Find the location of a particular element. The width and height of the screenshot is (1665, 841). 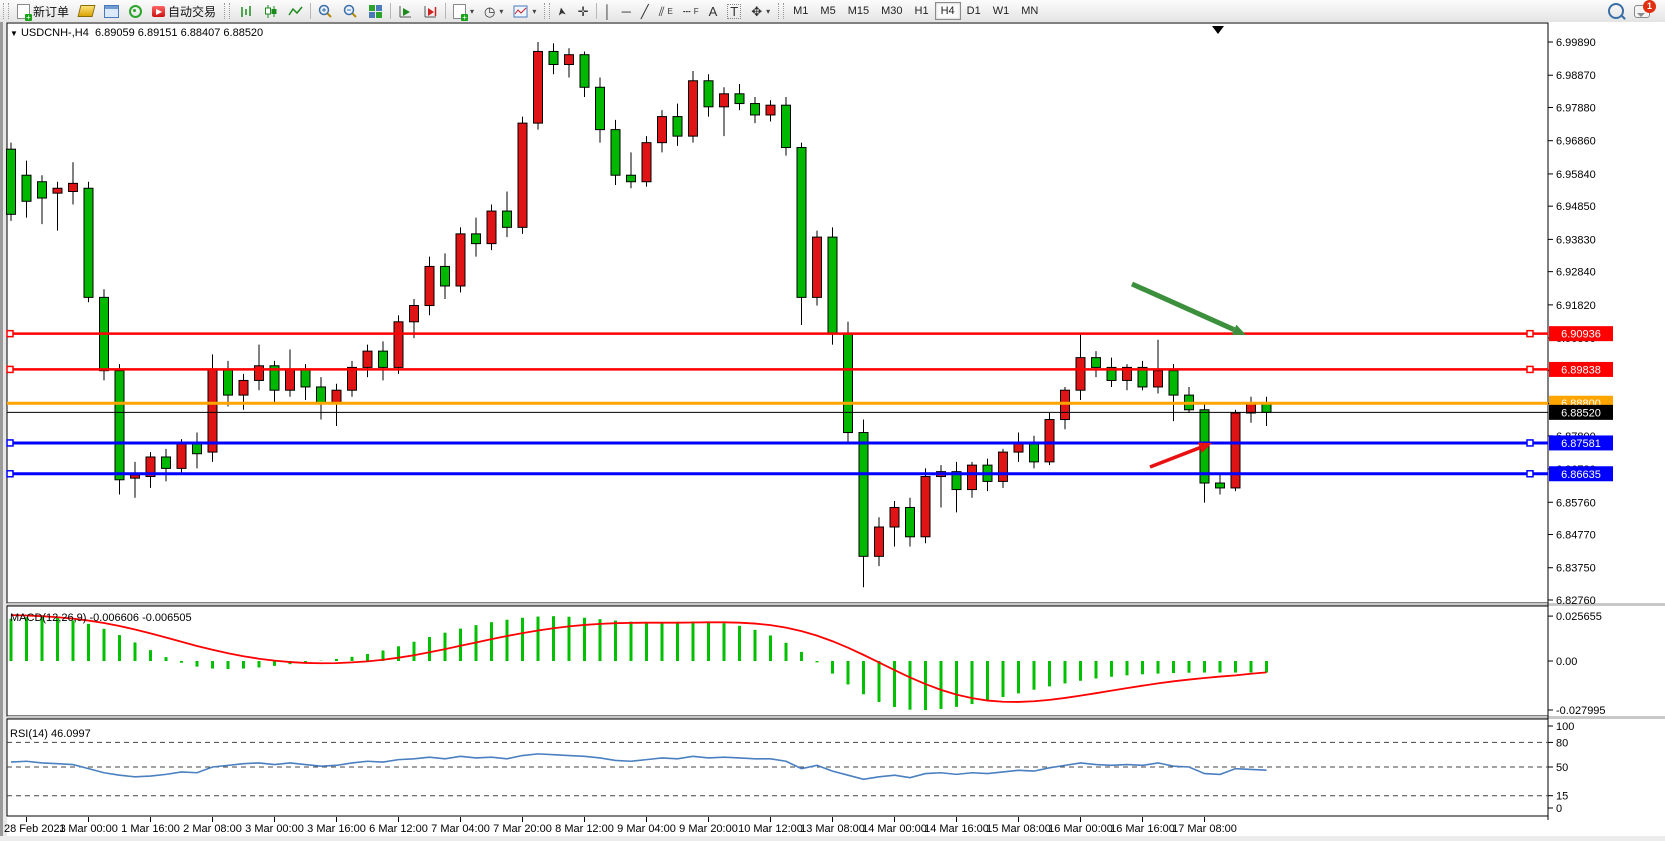

trend-arrow-down-head is located at coordinates (1238, 329).